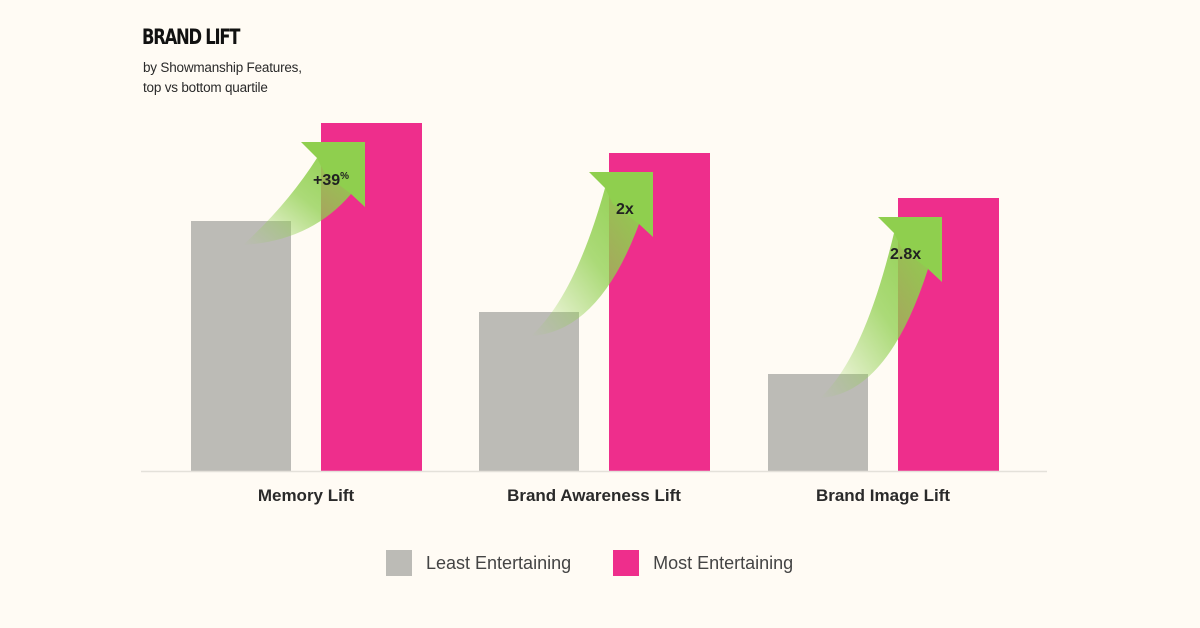  I want to click on arrow-annotation-3: 2.8x, so click(905, 255).